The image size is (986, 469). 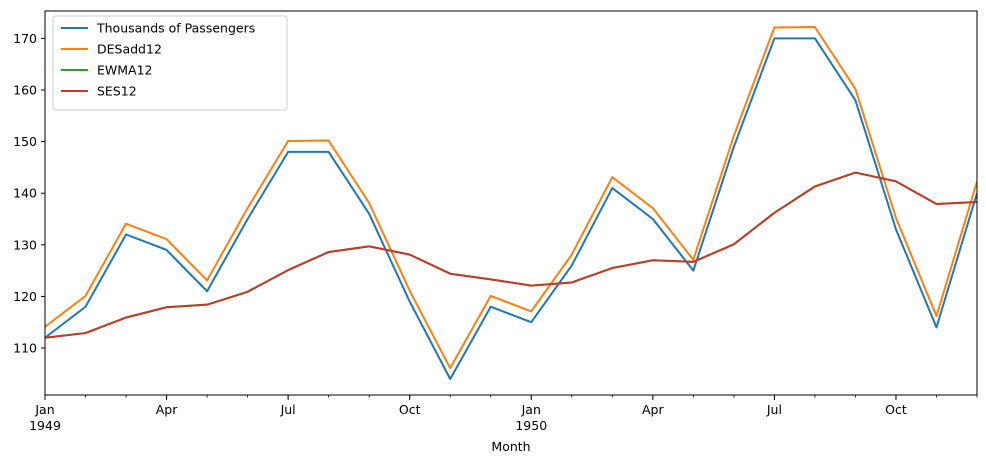 I want to click on x-axis-title: Month, so click(x=510, y=446).